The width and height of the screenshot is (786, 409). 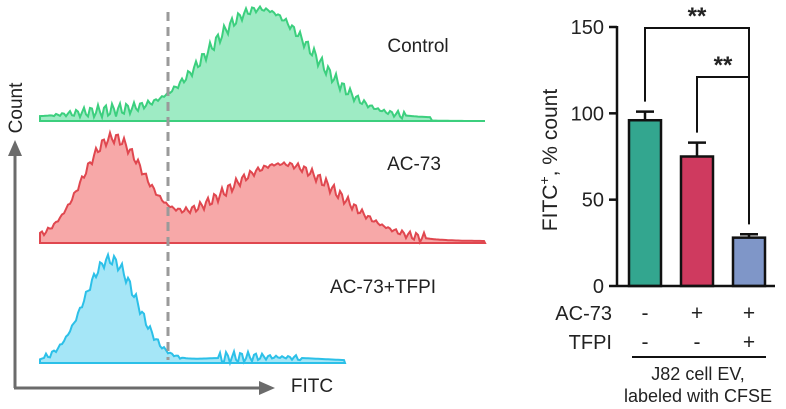 I want to click on row-label-0: AC-73, so click(x=583, y=314).